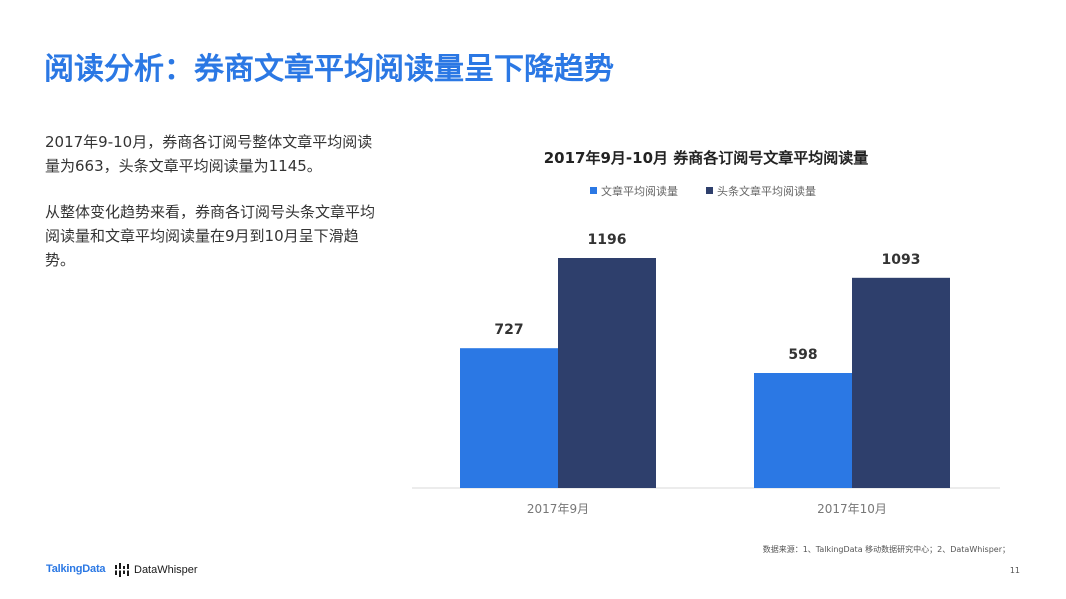 The height and width of the screenshot is (599, 1066). What do you see at coordinates (706, 158) in the screenshot?
I see `chart-title: 2017年9月-10月 券商各订阅号文章平均阅读量` at bounding box center [706, 158].